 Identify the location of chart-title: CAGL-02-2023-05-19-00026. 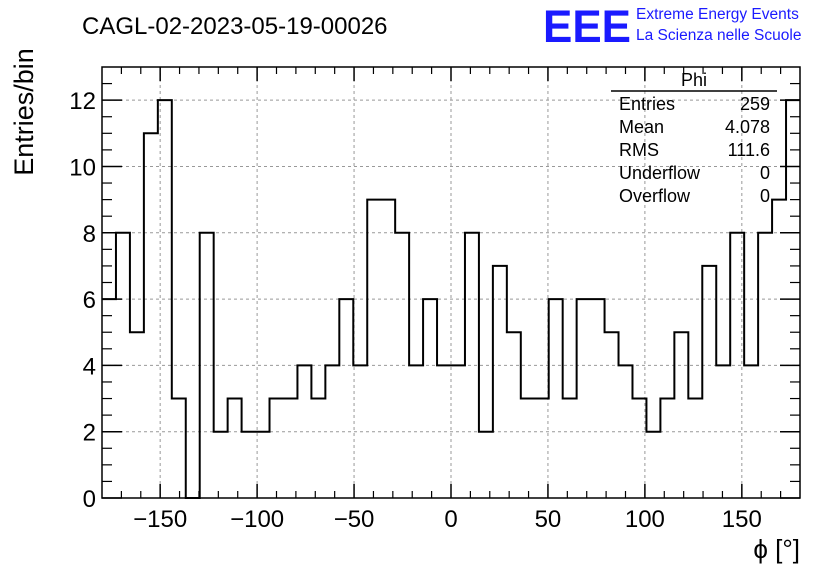
(235, 26).